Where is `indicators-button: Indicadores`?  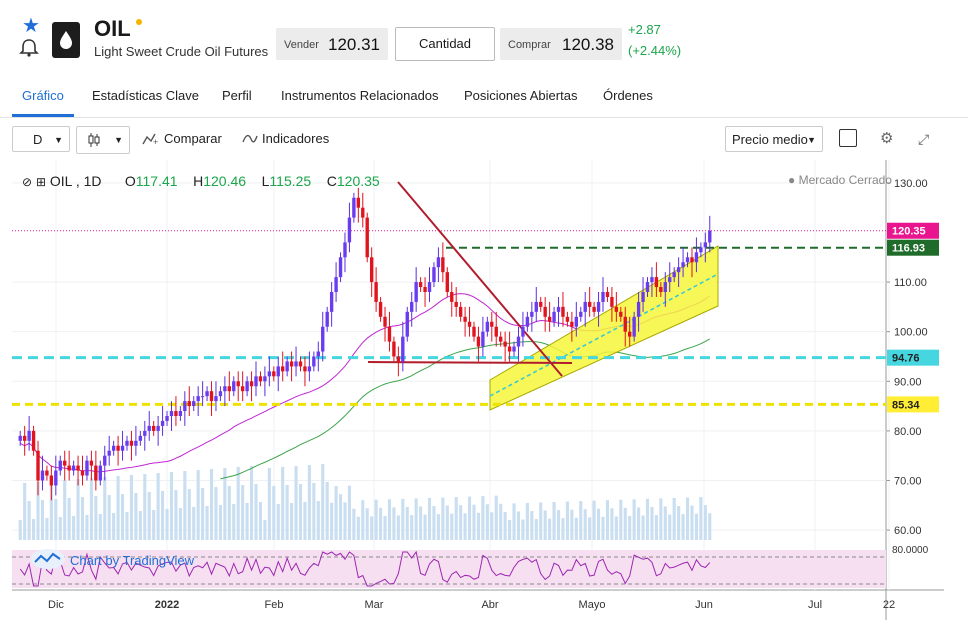
indicators-button: Indicadores is located at coordinates (285, 139).